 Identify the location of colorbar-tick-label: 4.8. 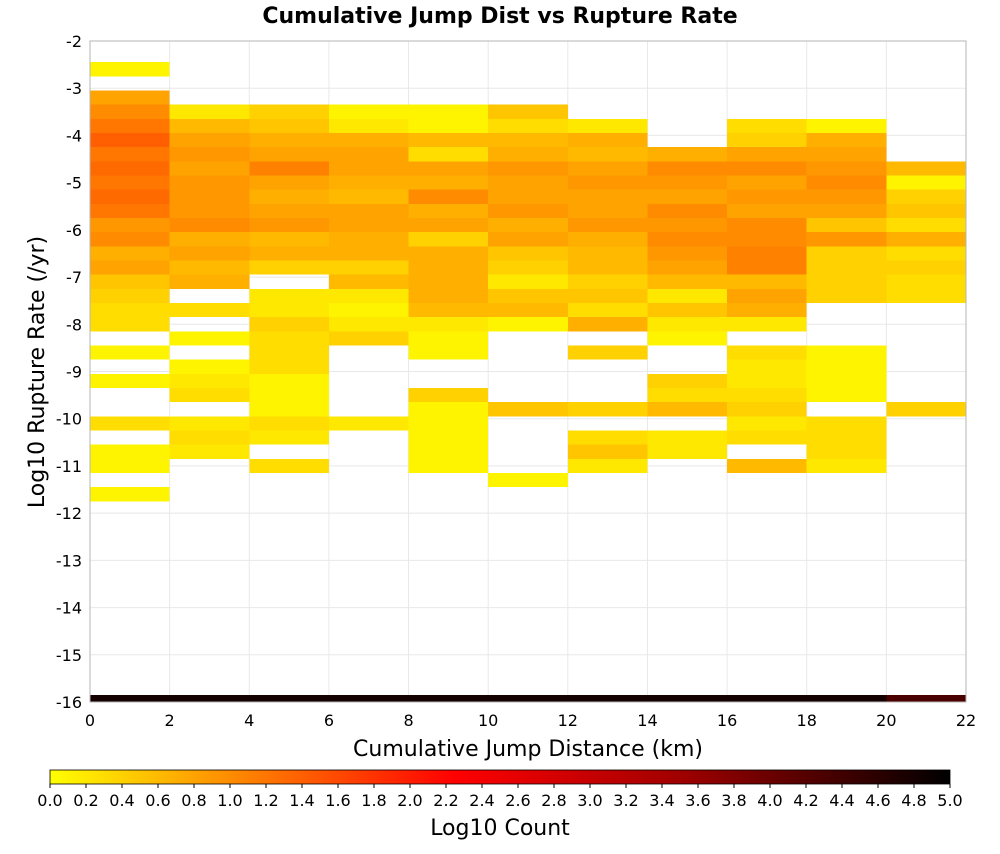
(913, 800).